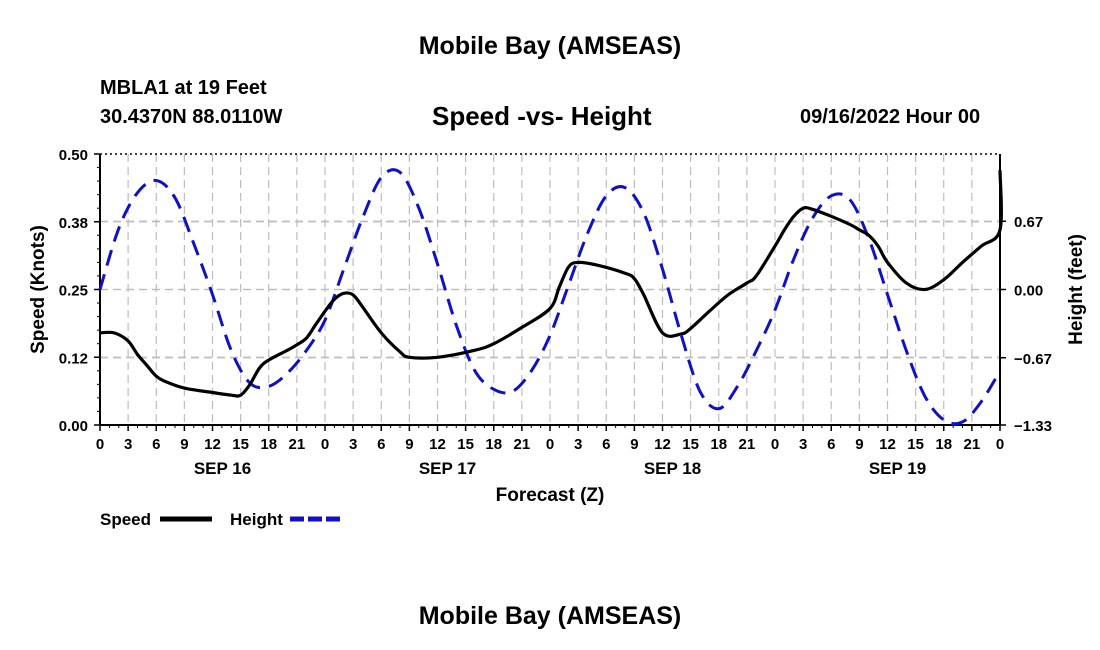  Describe the element at coordinates (550, 46) in the screenshot. I see `page-title: Mobile Bay (AMSEAS)` at that location.